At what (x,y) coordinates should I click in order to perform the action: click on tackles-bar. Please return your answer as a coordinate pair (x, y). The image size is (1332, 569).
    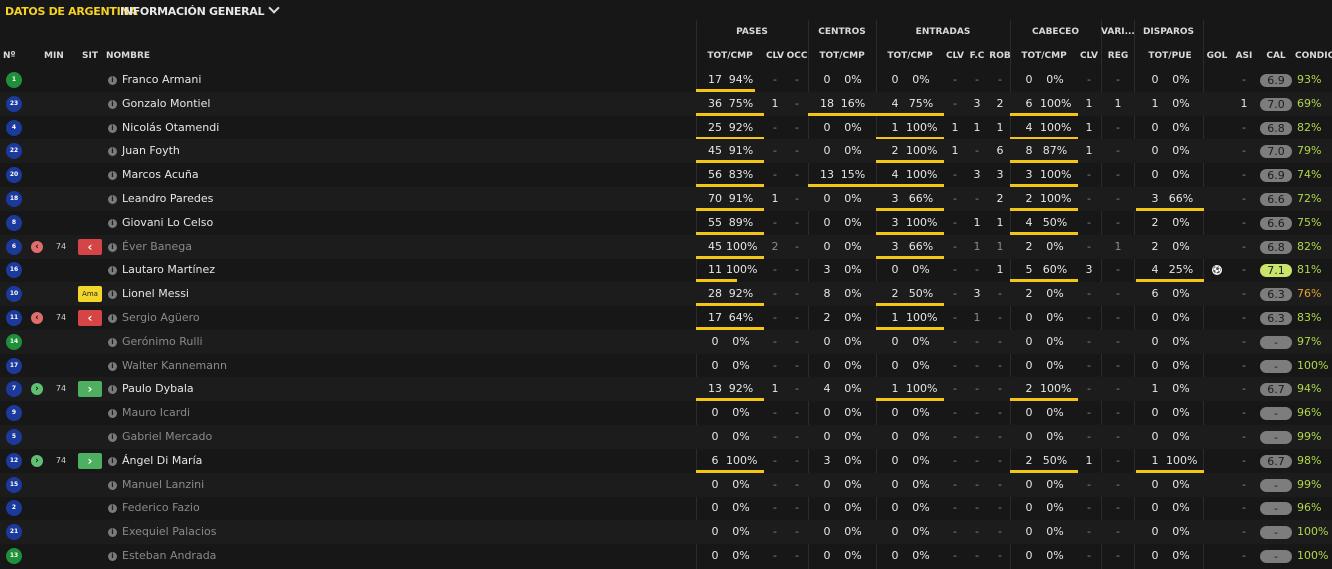
    Looking at the image, I should click on (910, 138).